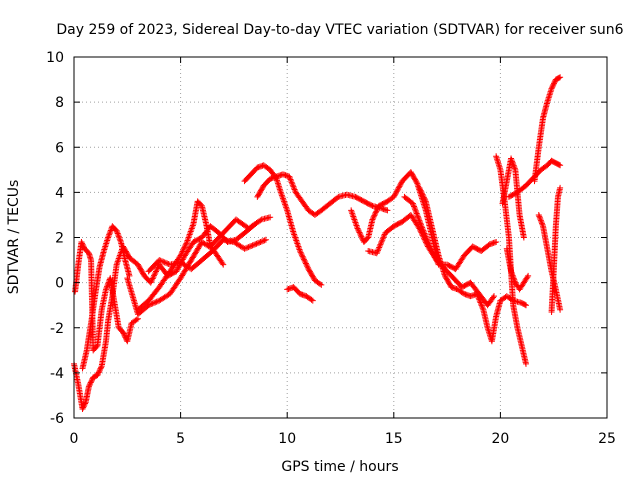 The height and width of the screenshot is (480, 640). Describe the element at coordinates (394, 439) in the screenshot. I see `x-tick-label: 15` at that location.